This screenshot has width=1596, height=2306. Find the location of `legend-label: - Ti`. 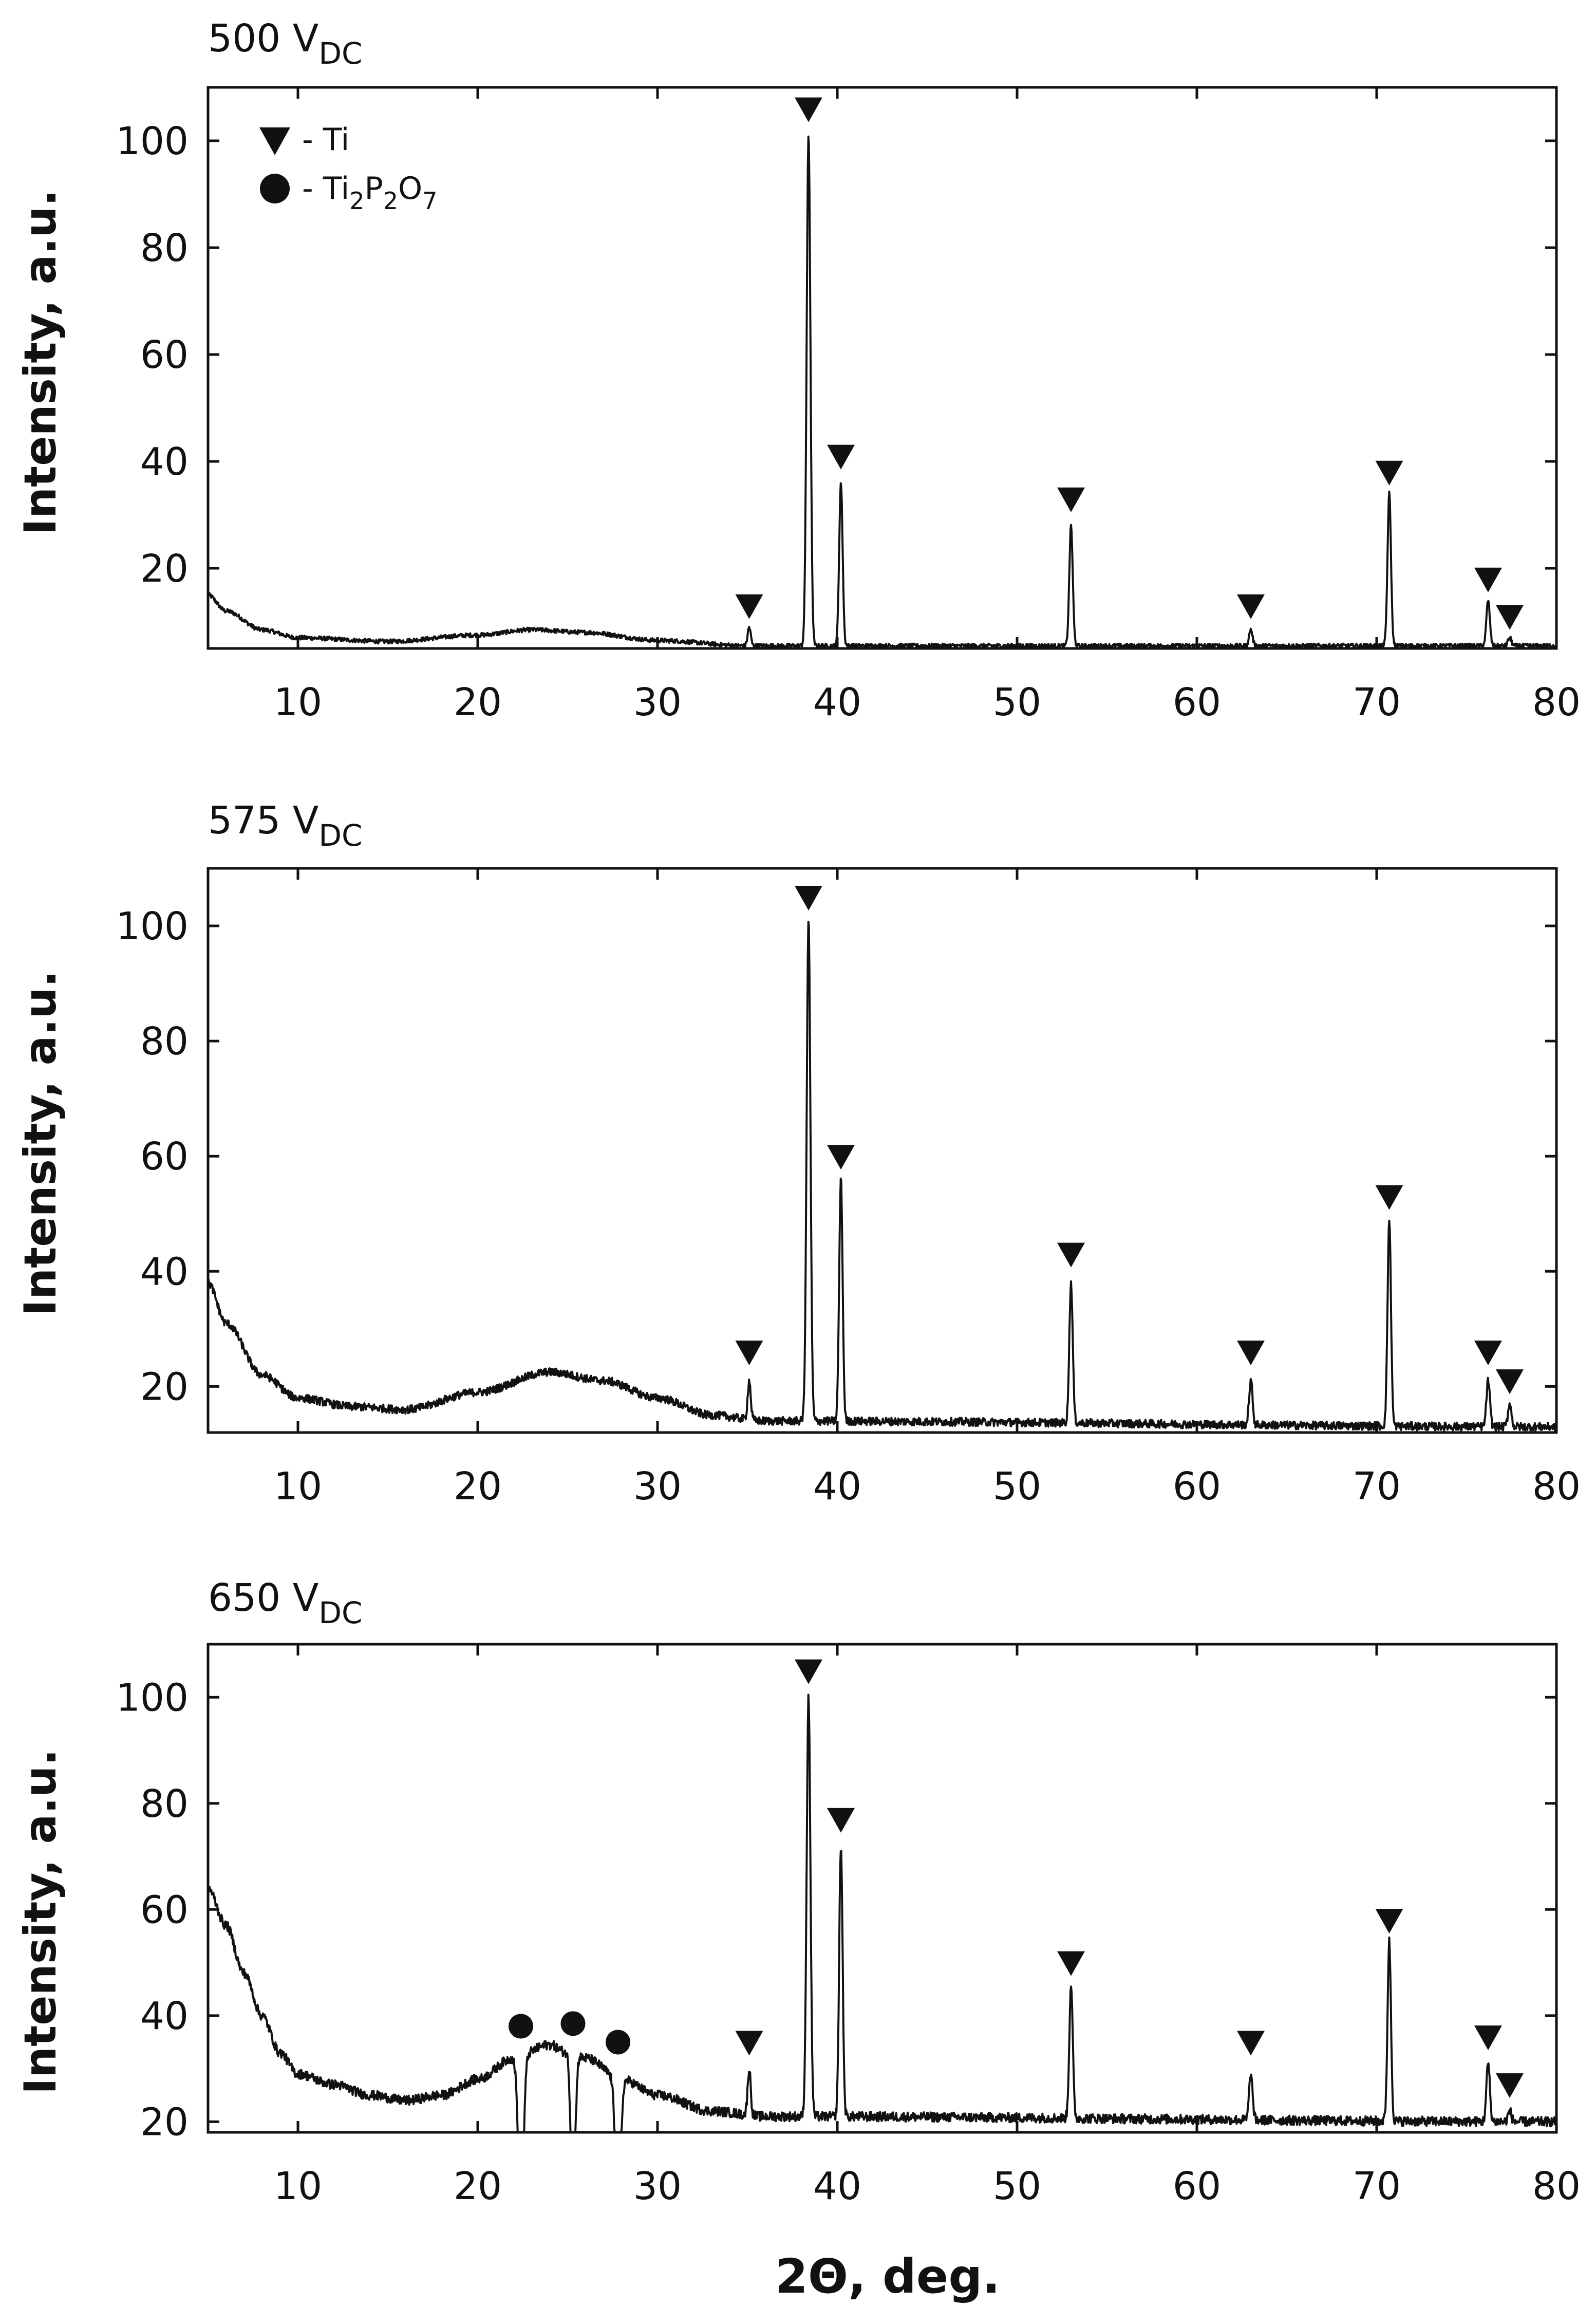

legend-label: - Ti is located at coordinates (325, 140).